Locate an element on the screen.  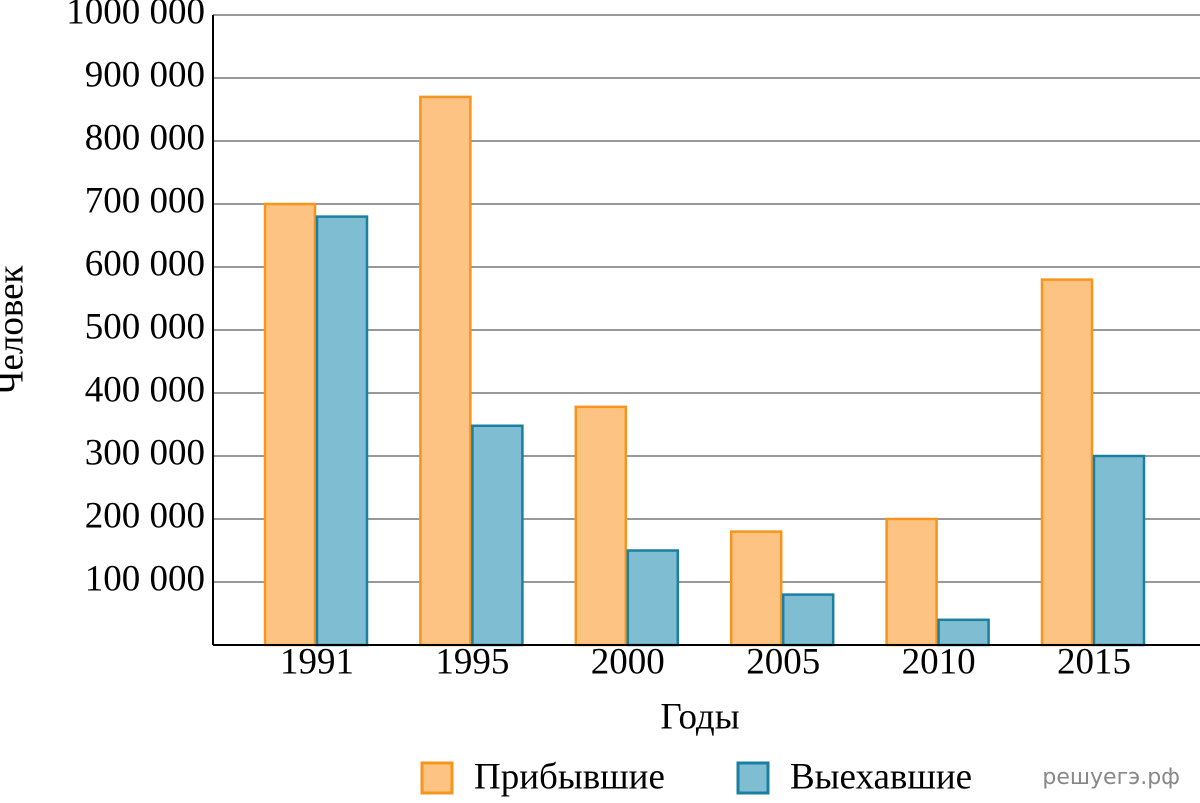
y-tick-label: 200 000 is located at coordinates (145, 515).